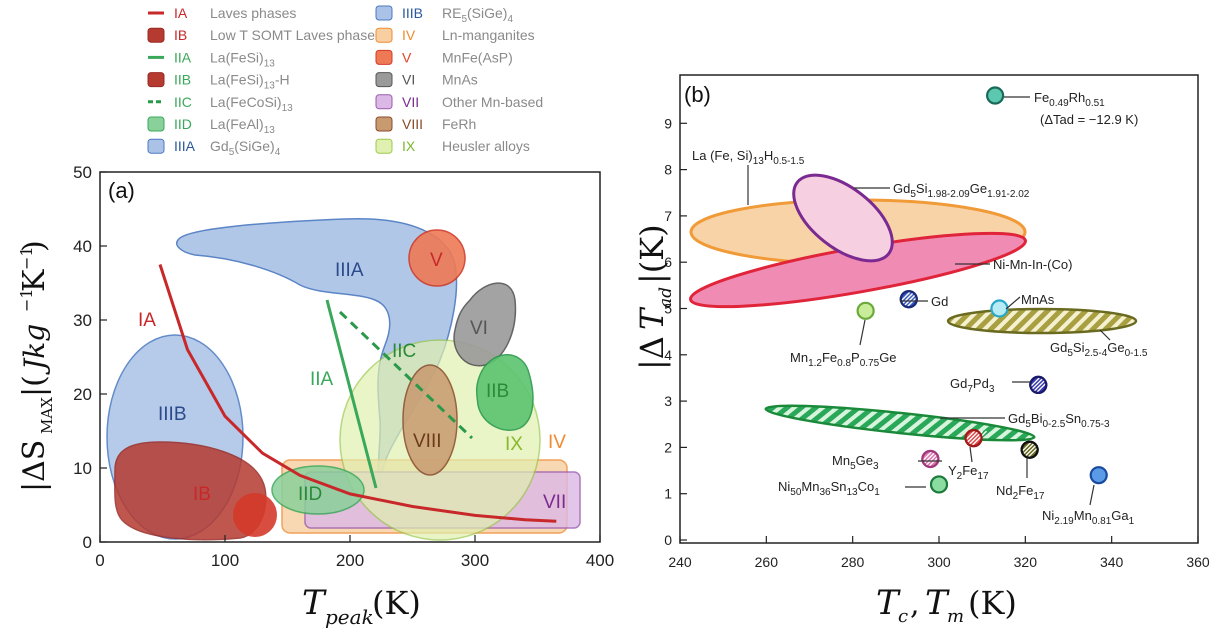  Describe the element at coordinates (479, 328) in the screenshot. I see `region-label-vi: VI` at that location.